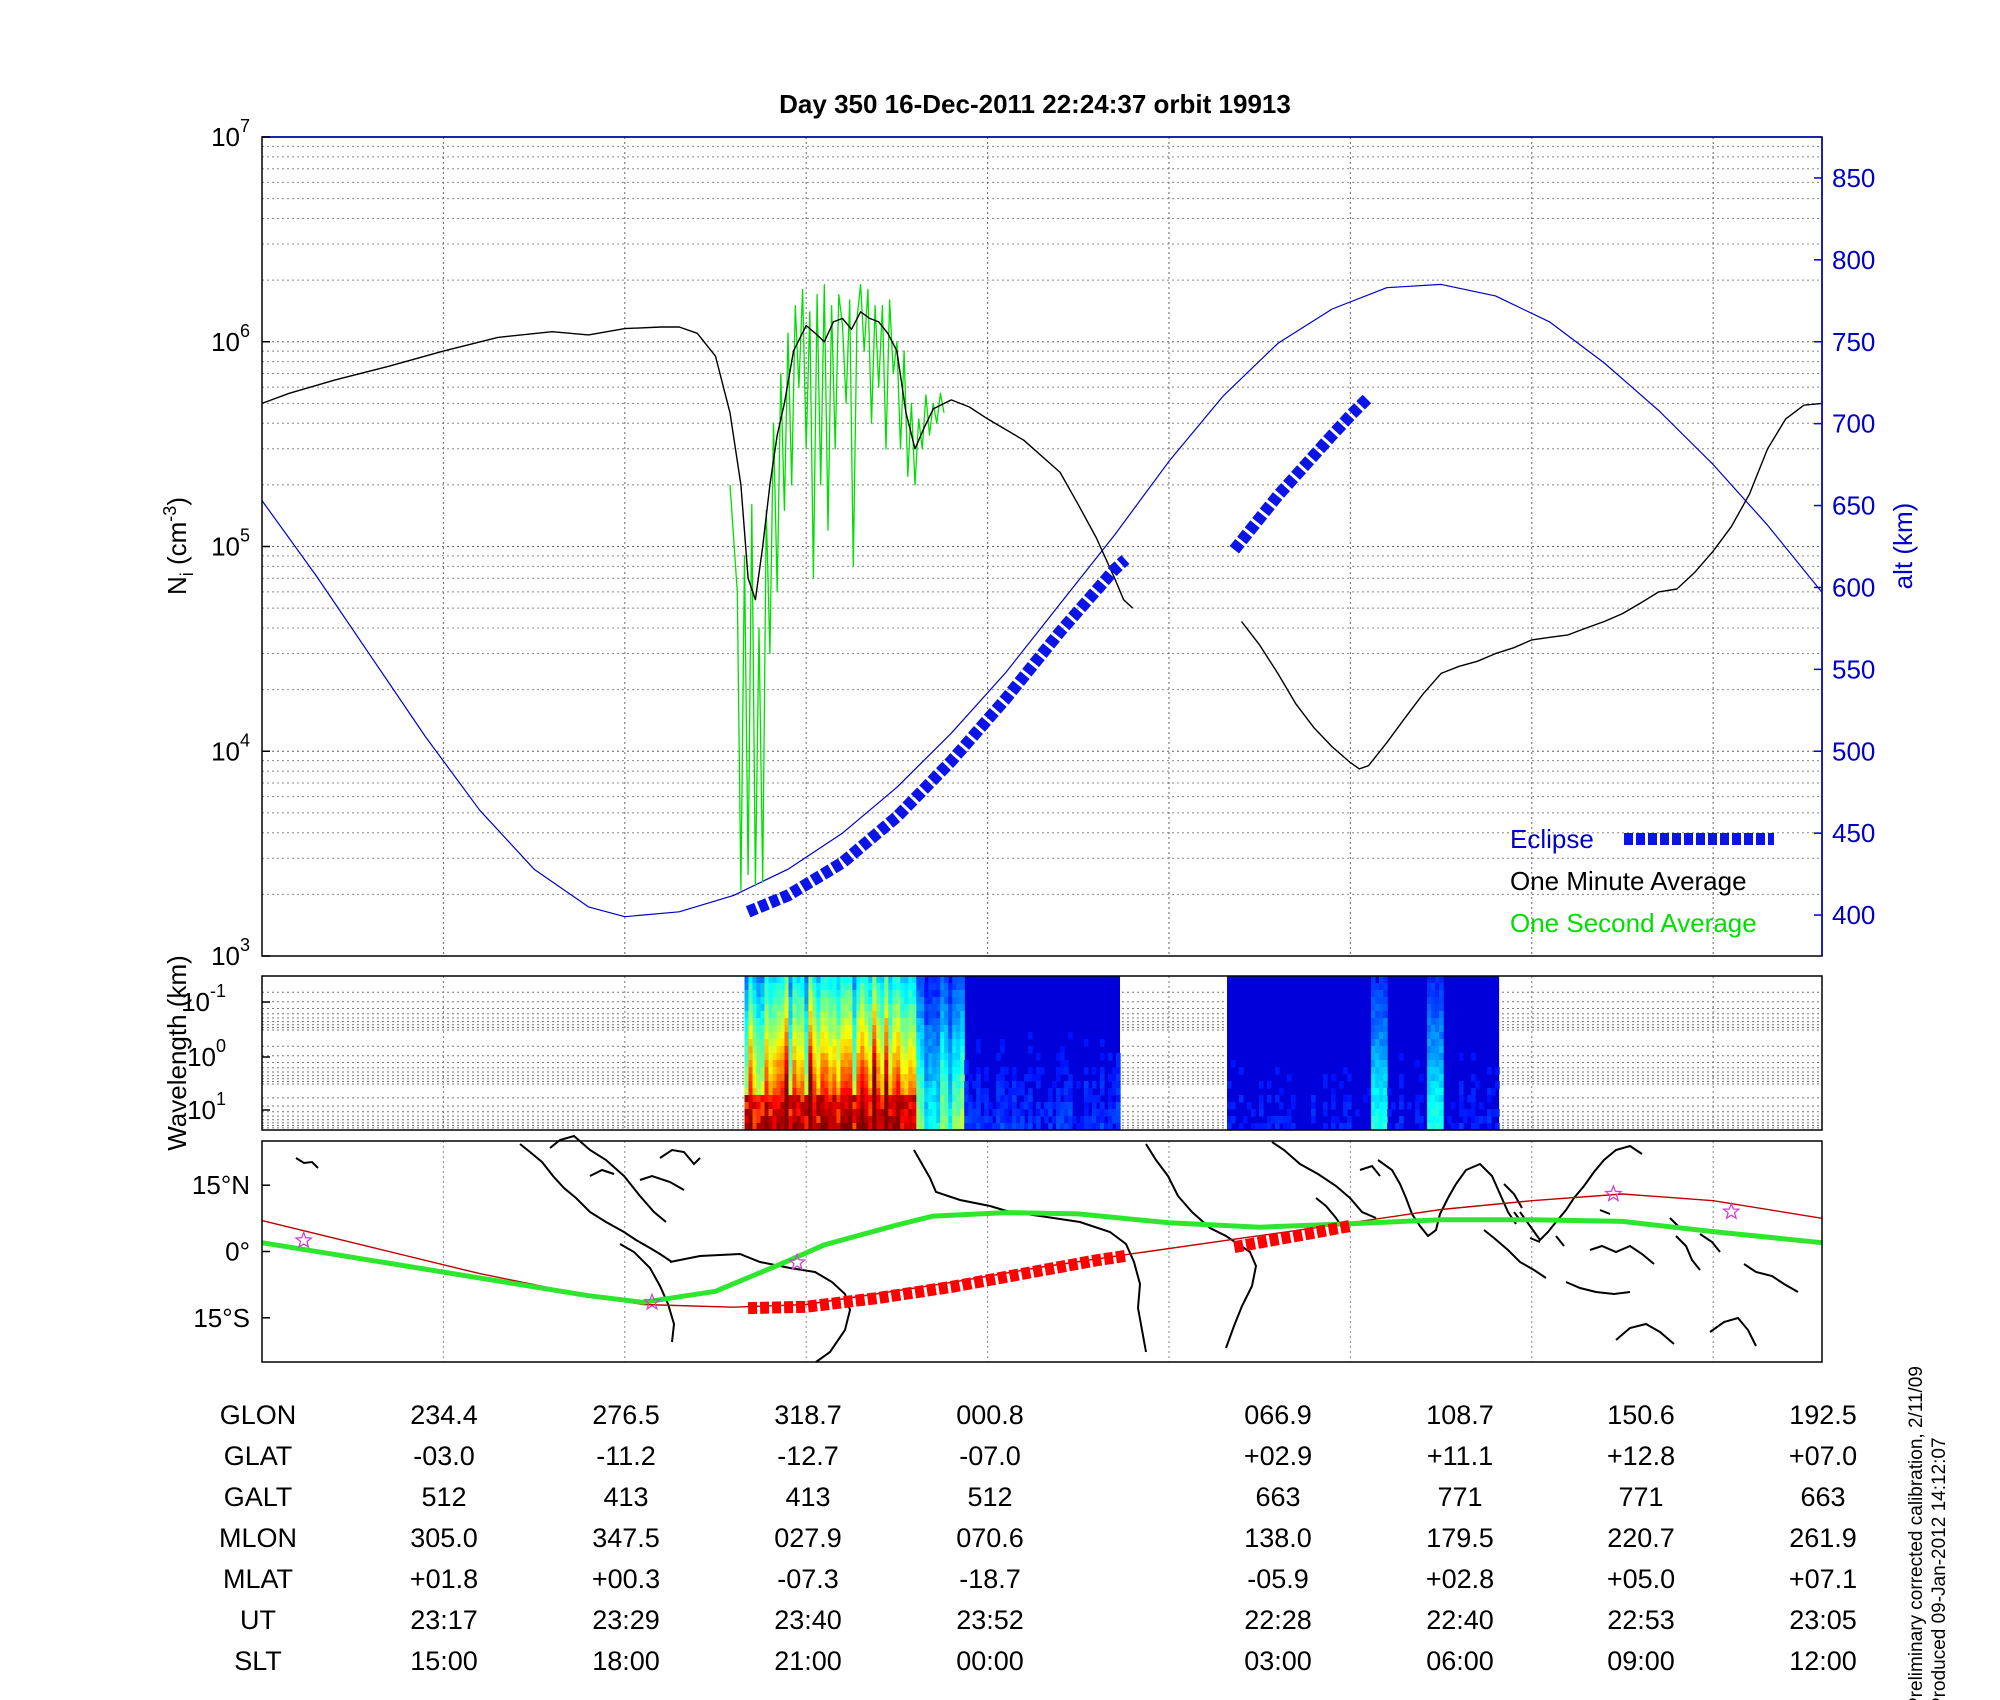  I want to click on equator-crossing-star, so click(1731, 1210).